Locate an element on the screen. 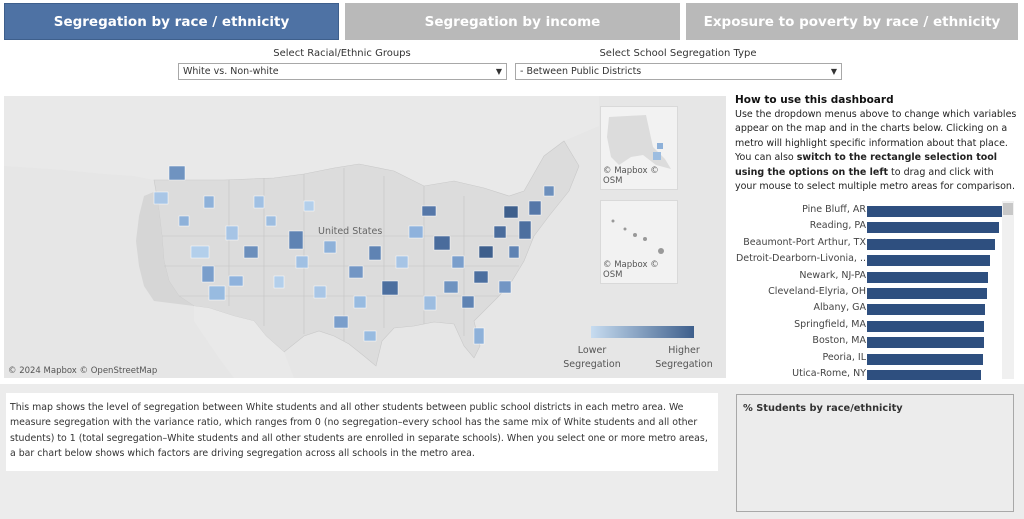  bar-row: Cleveland-Elyria, OH is located at coordinates (873, 293).